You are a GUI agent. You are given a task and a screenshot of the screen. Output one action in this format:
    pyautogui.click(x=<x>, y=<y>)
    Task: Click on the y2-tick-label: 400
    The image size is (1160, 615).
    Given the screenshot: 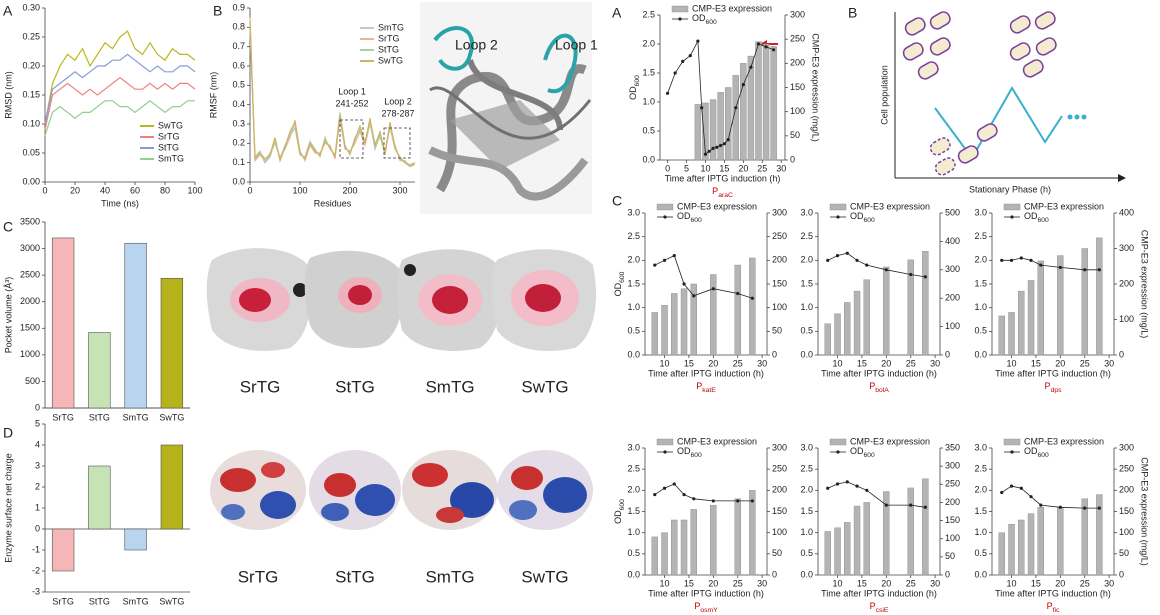 What is the action you would take?
    pyautogui.click(x=1126, y=212)
    